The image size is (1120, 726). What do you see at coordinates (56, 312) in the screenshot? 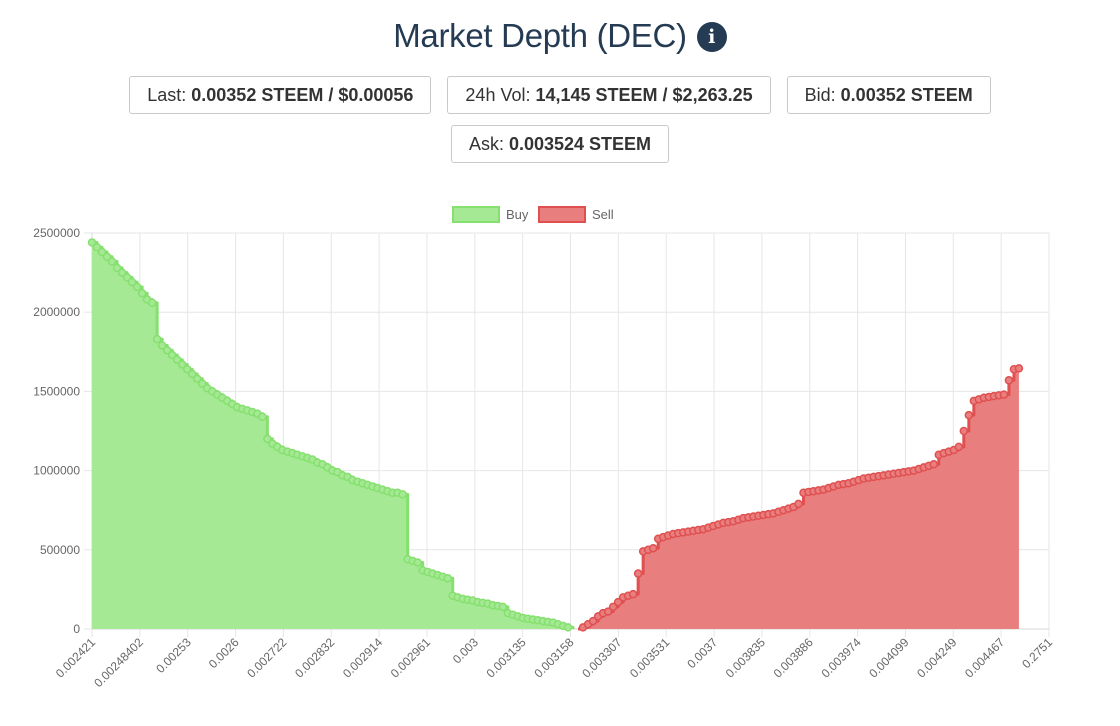
I see `y-tick-label: 2000000` at bounding box center [56, 312].